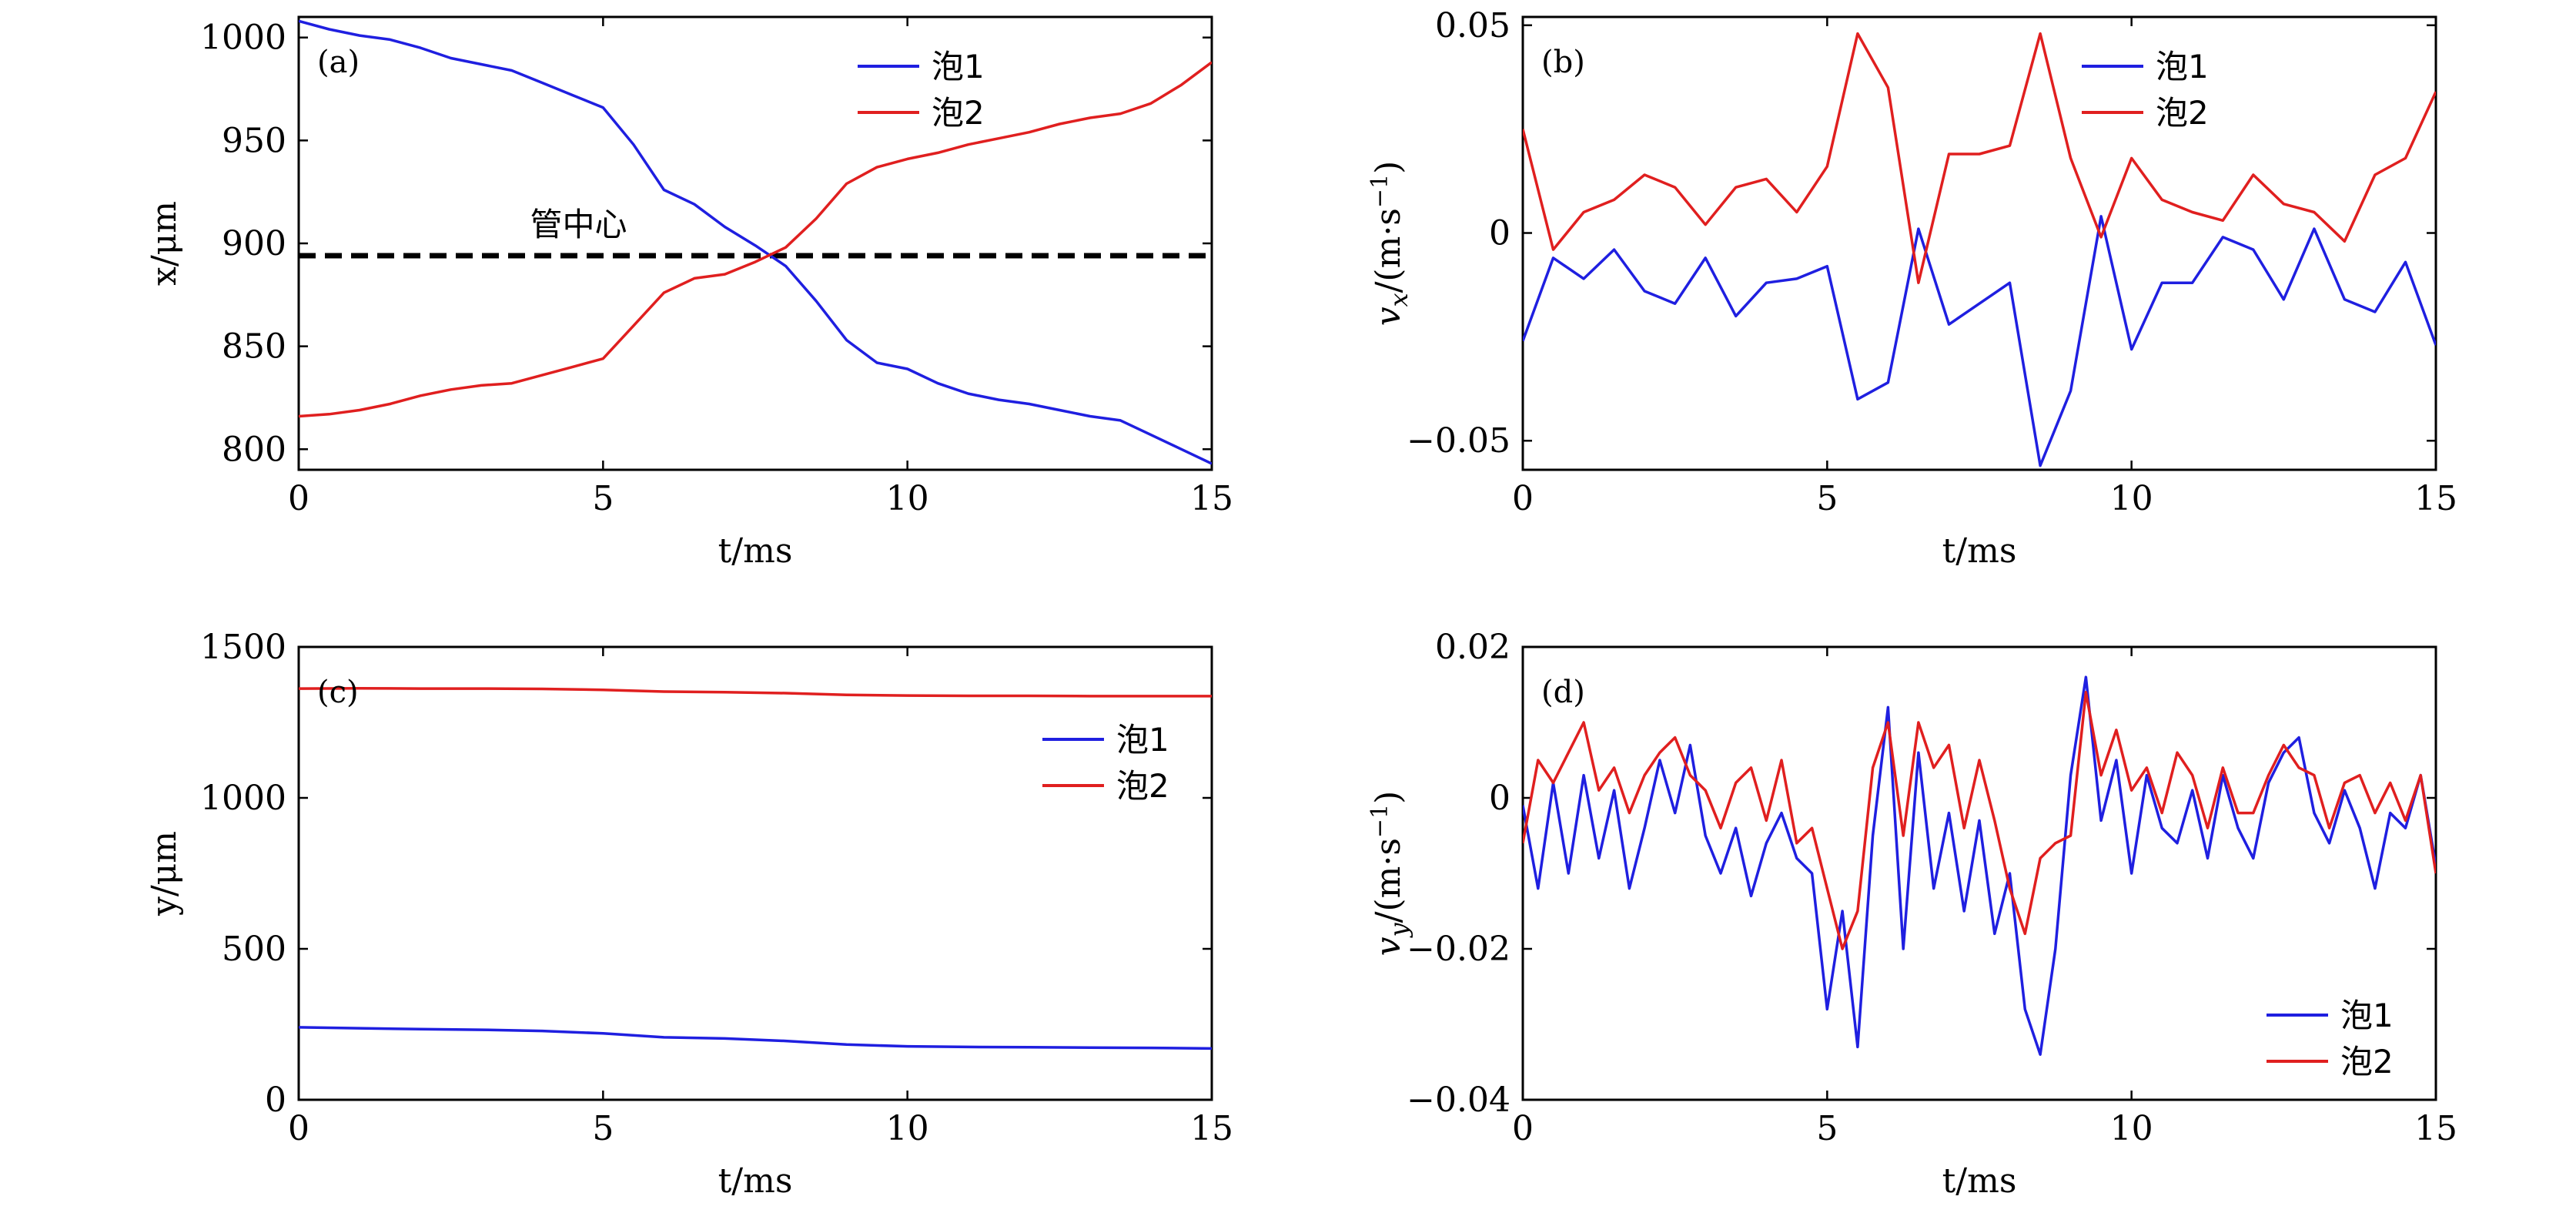 This screenshot has width=2576, height=1213. I want to click on y-tick-label: −0.04, so click(1459, 1100).